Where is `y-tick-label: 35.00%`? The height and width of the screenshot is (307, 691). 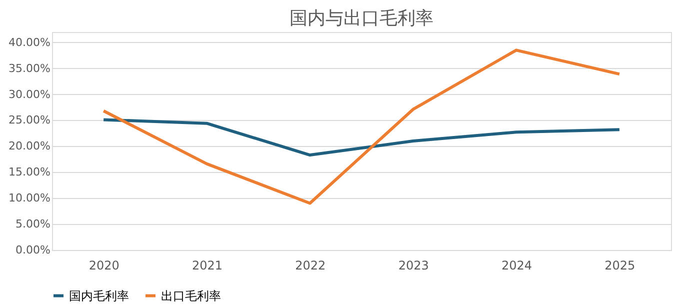 y-tick-label: 35.00% is located at coordinates (29, 68).